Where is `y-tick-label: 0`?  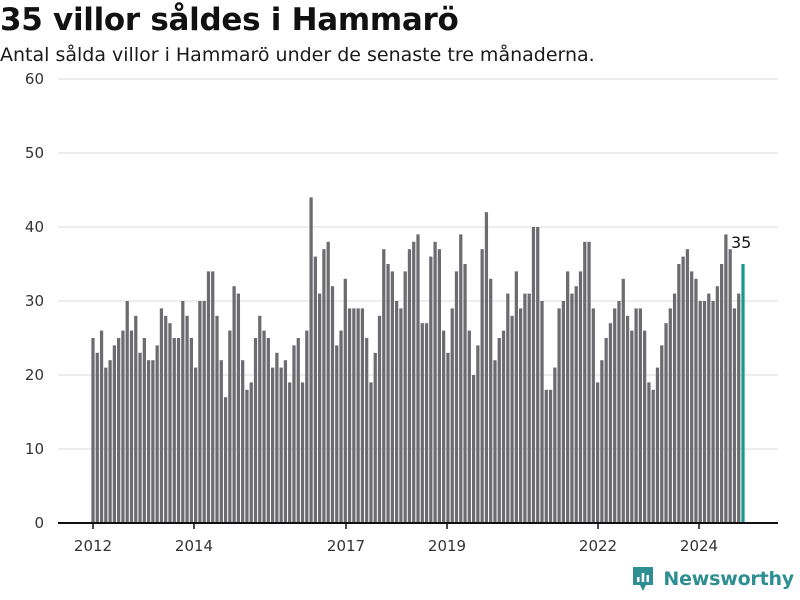
y-tick-label: 0 is located at coordinates (39, 523).